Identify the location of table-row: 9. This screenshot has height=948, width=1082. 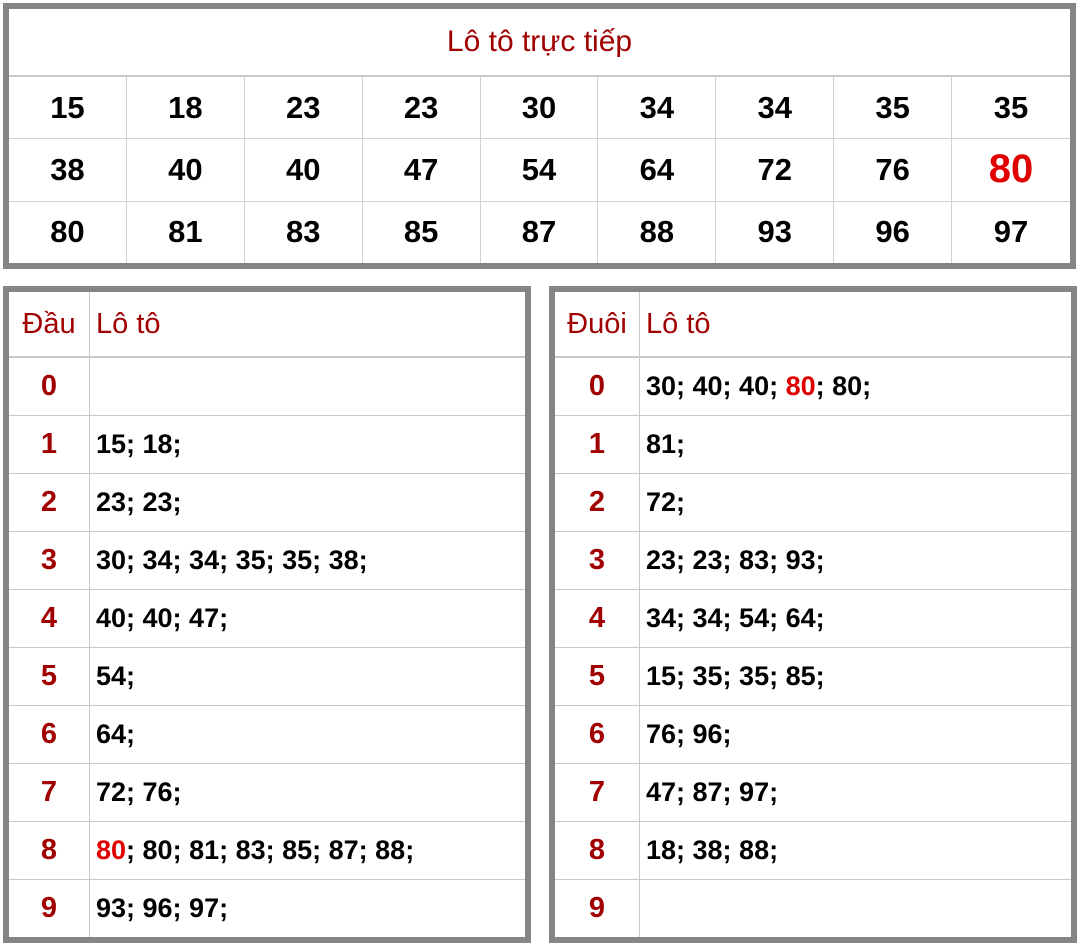
(813, 908).